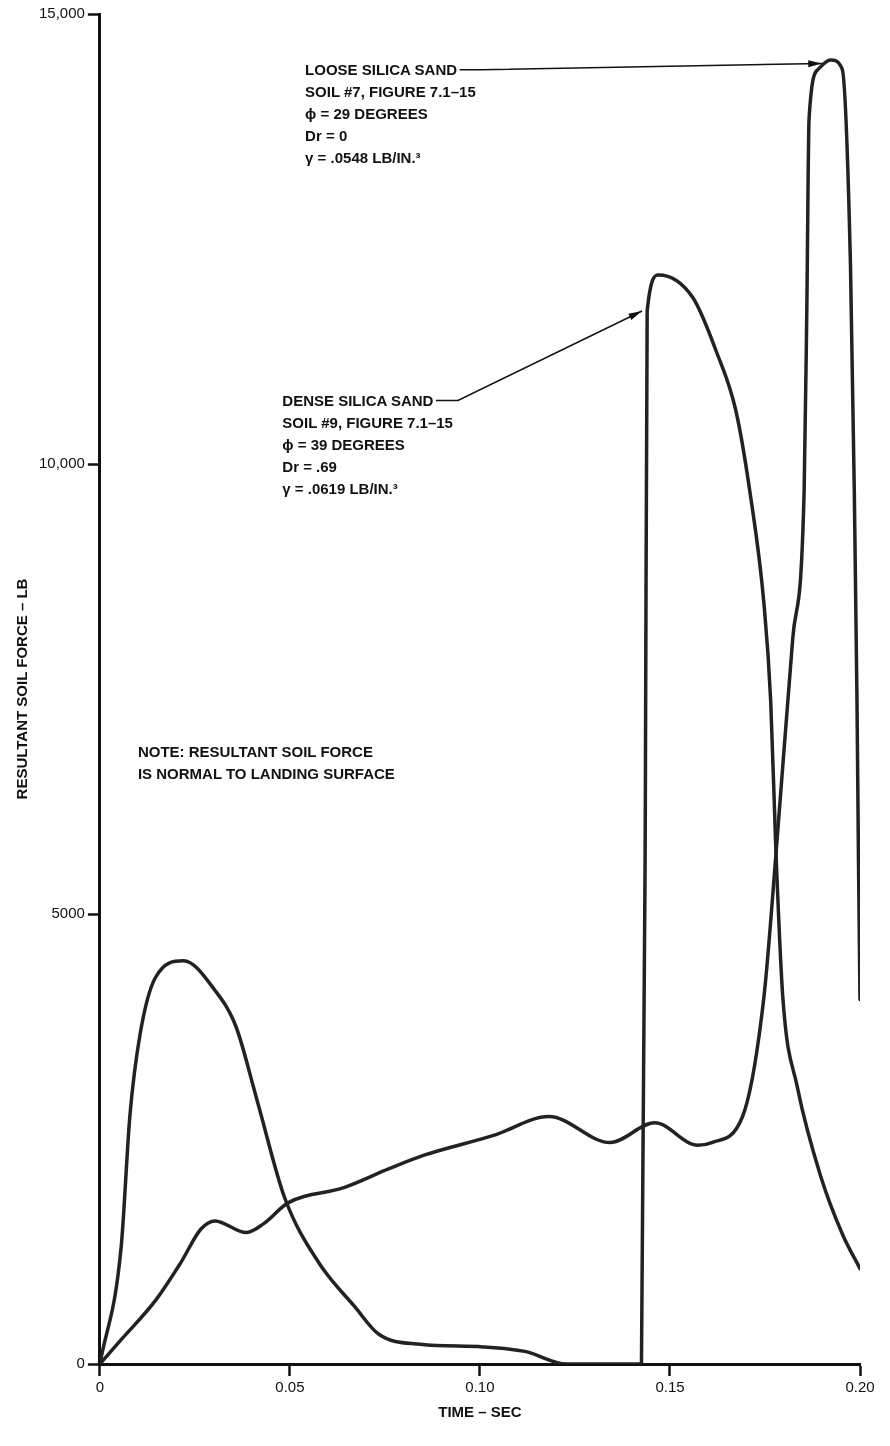 This screenshot has height=1446, width=890. Describe the element at coordinates (100, 1387) in the screenshot. I see `x-tick-label: 0` at that location.